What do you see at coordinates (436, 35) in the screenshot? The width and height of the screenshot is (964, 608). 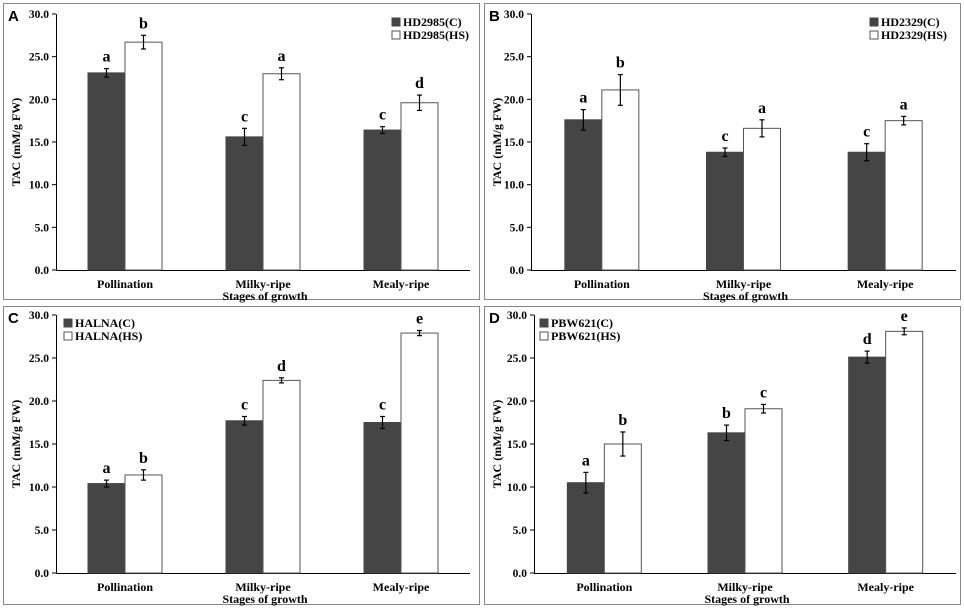 I see `legend-label: HD2985(HS)` at bounding box center [436, 35].